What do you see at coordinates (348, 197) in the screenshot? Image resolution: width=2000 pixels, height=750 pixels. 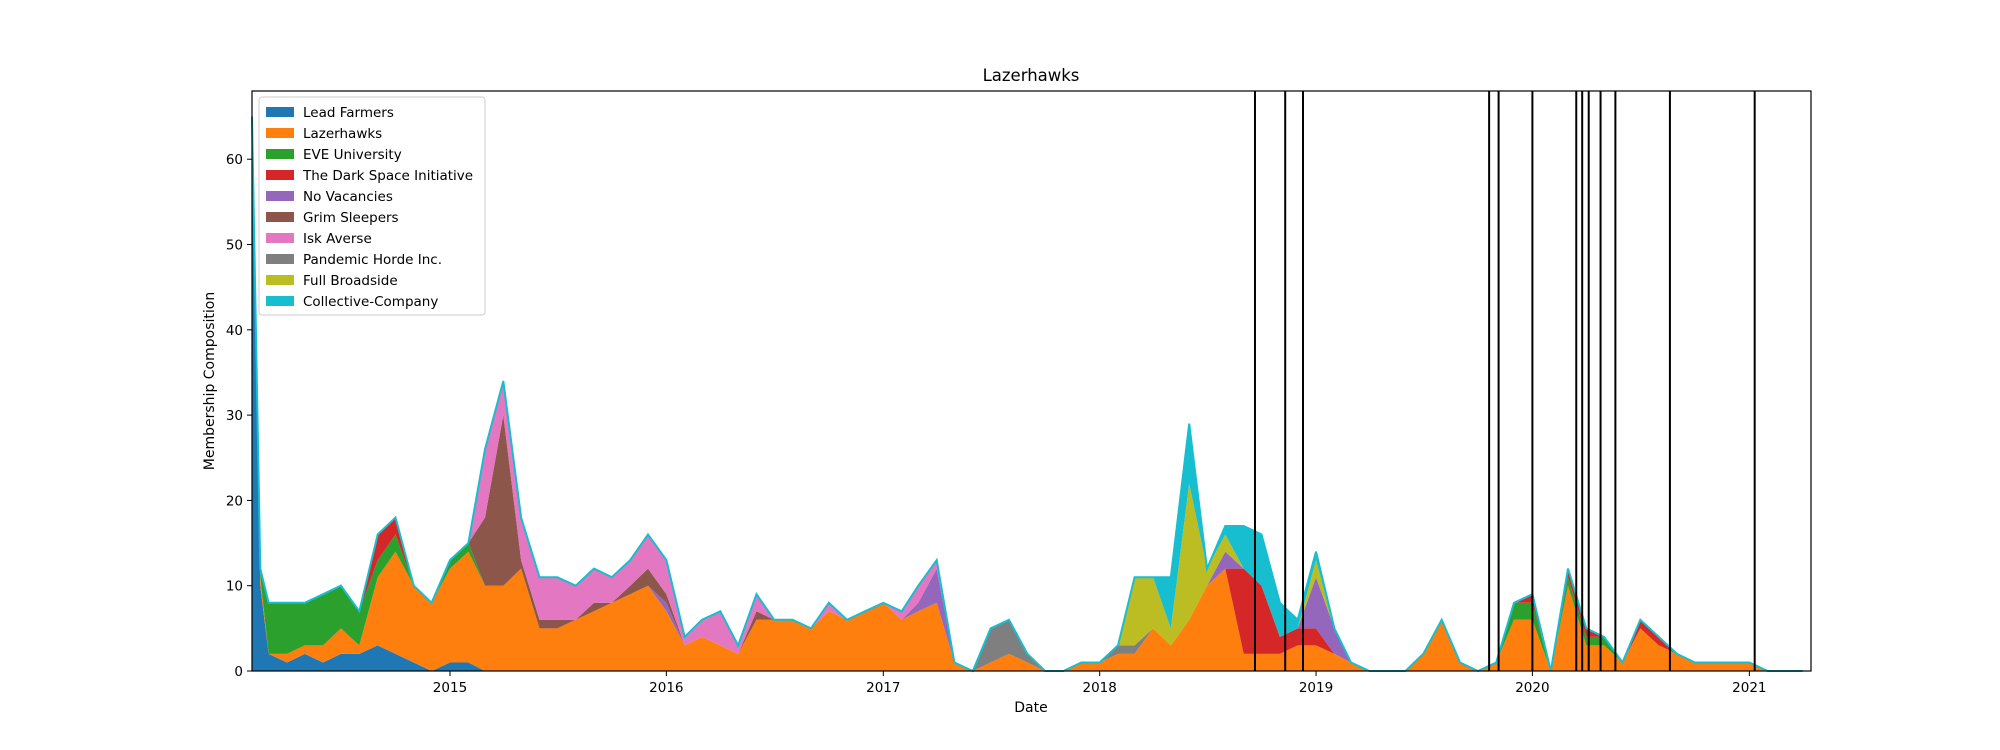 I see `legend-label: No Vacancies` at bounding box center [348, 197].